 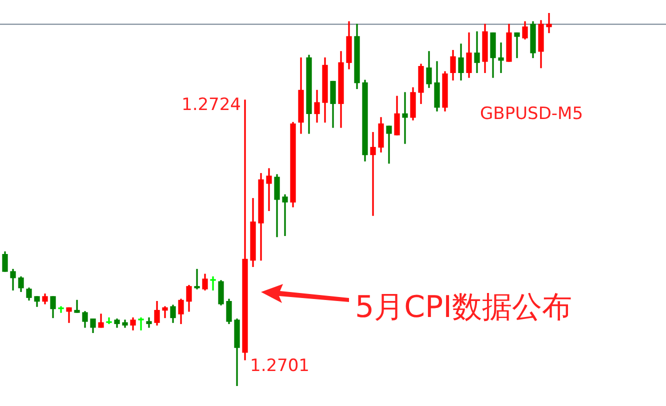 I want to click on annotation: 5月CPI数据公布, so click(x=463, y=308).